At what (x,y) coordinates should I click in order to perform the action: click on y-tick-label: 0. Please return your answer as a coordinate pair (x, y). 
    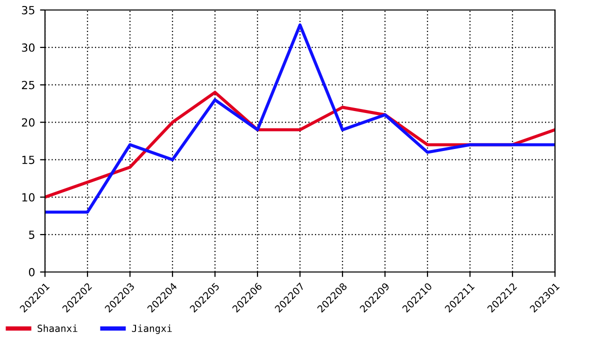
    Looking at the image, I should click on (31, 272).